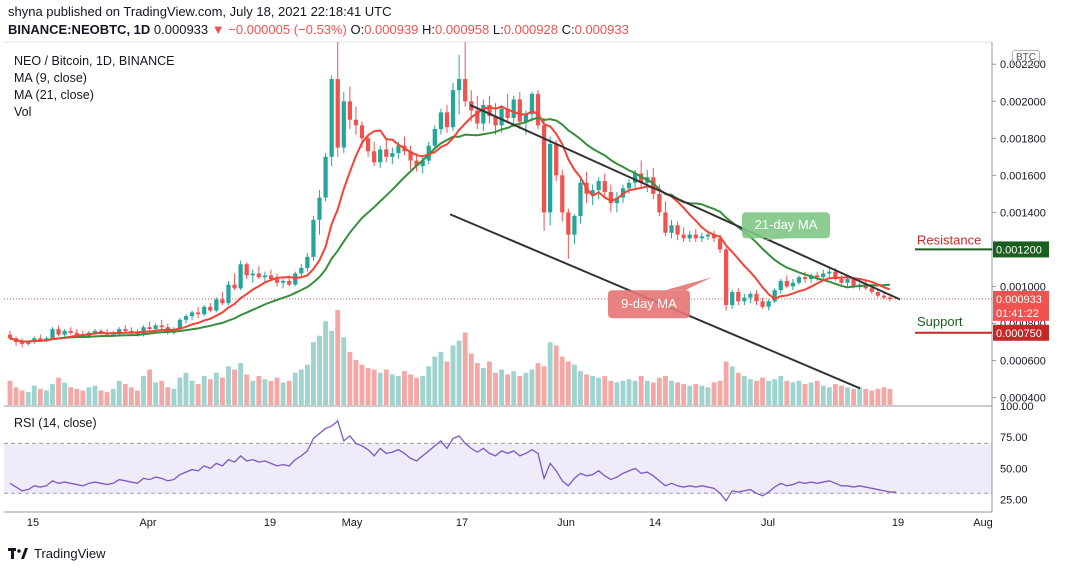 This screenshot has height=573, width=1065. I want to click on support-price-tag-bg, so click(1021, 332).